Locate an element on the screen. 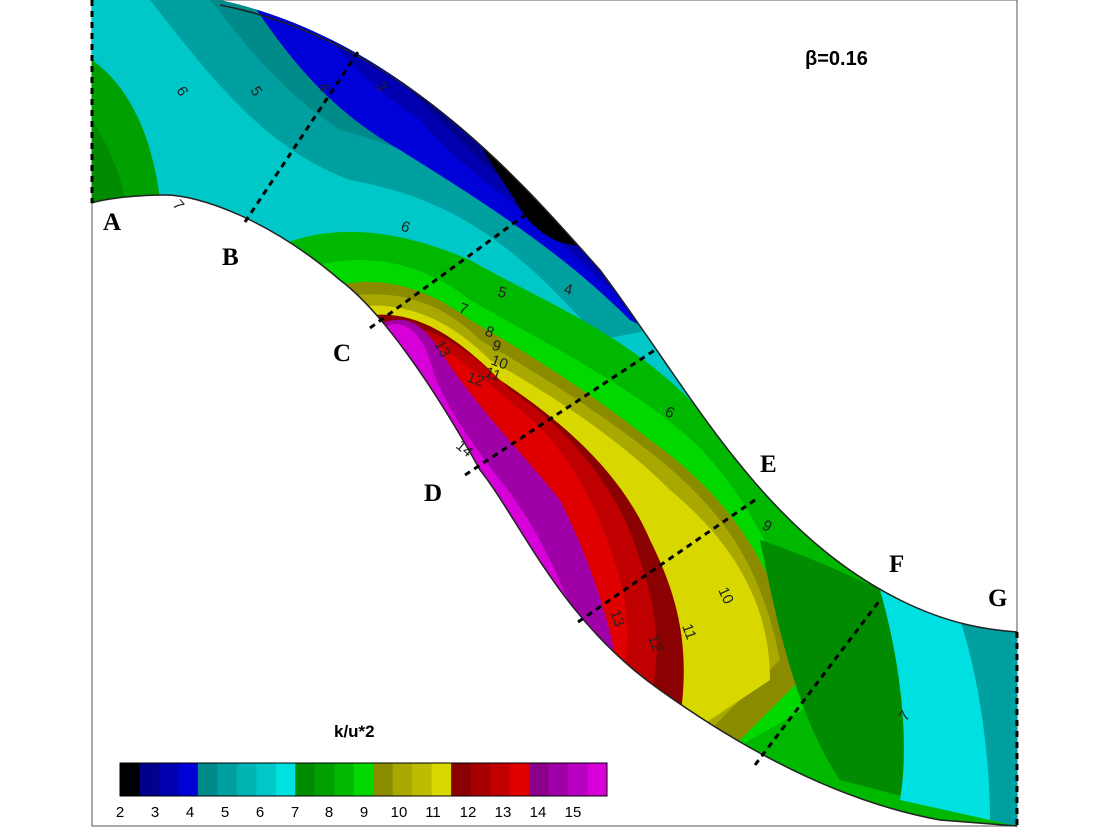 This screenshot has width=1108, height=833. colorbar-tick-label: 11 is located at coordinates (433, 812).